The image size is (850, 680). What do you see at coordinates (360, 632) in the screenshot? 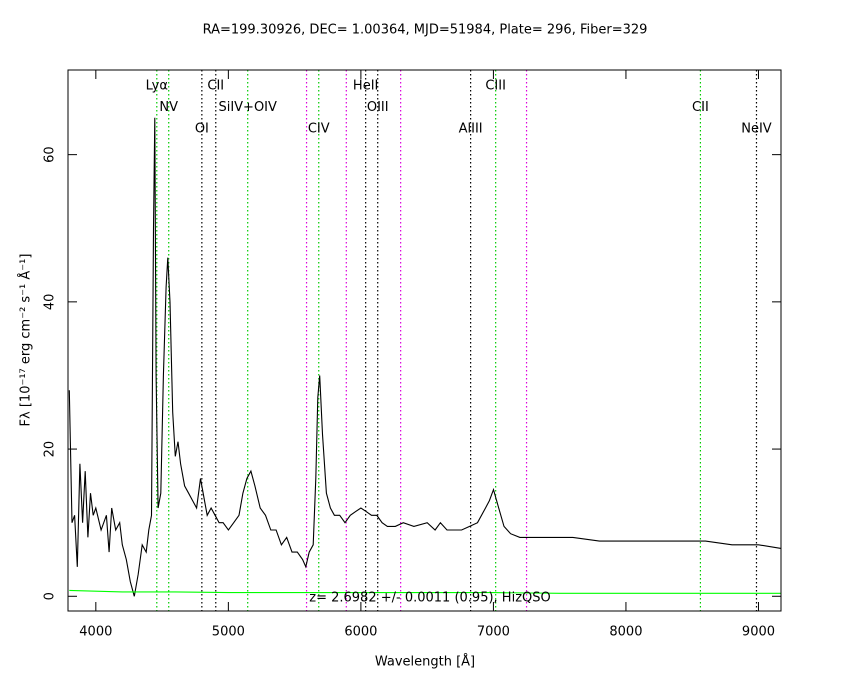
I see `x-tick-label: 6000` at bounding box center [360, 632].